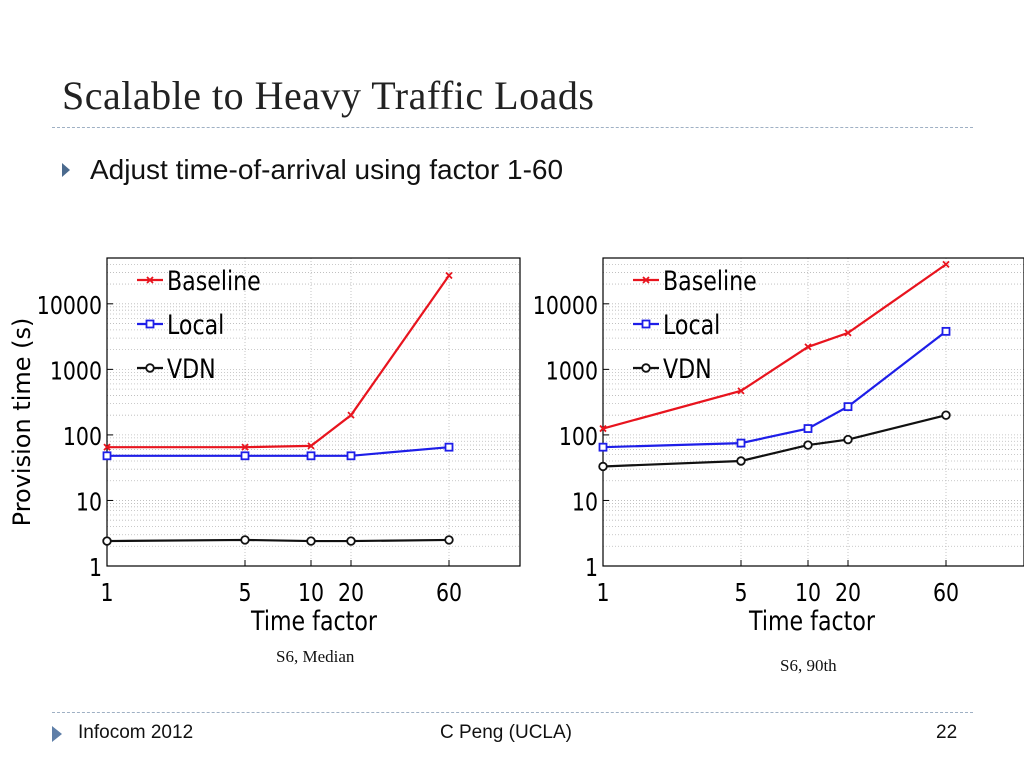  What do you see at coordinates (947, 732) in the screenshot?
I see `footer-page-number: 22` at bounding box center [947, 732].